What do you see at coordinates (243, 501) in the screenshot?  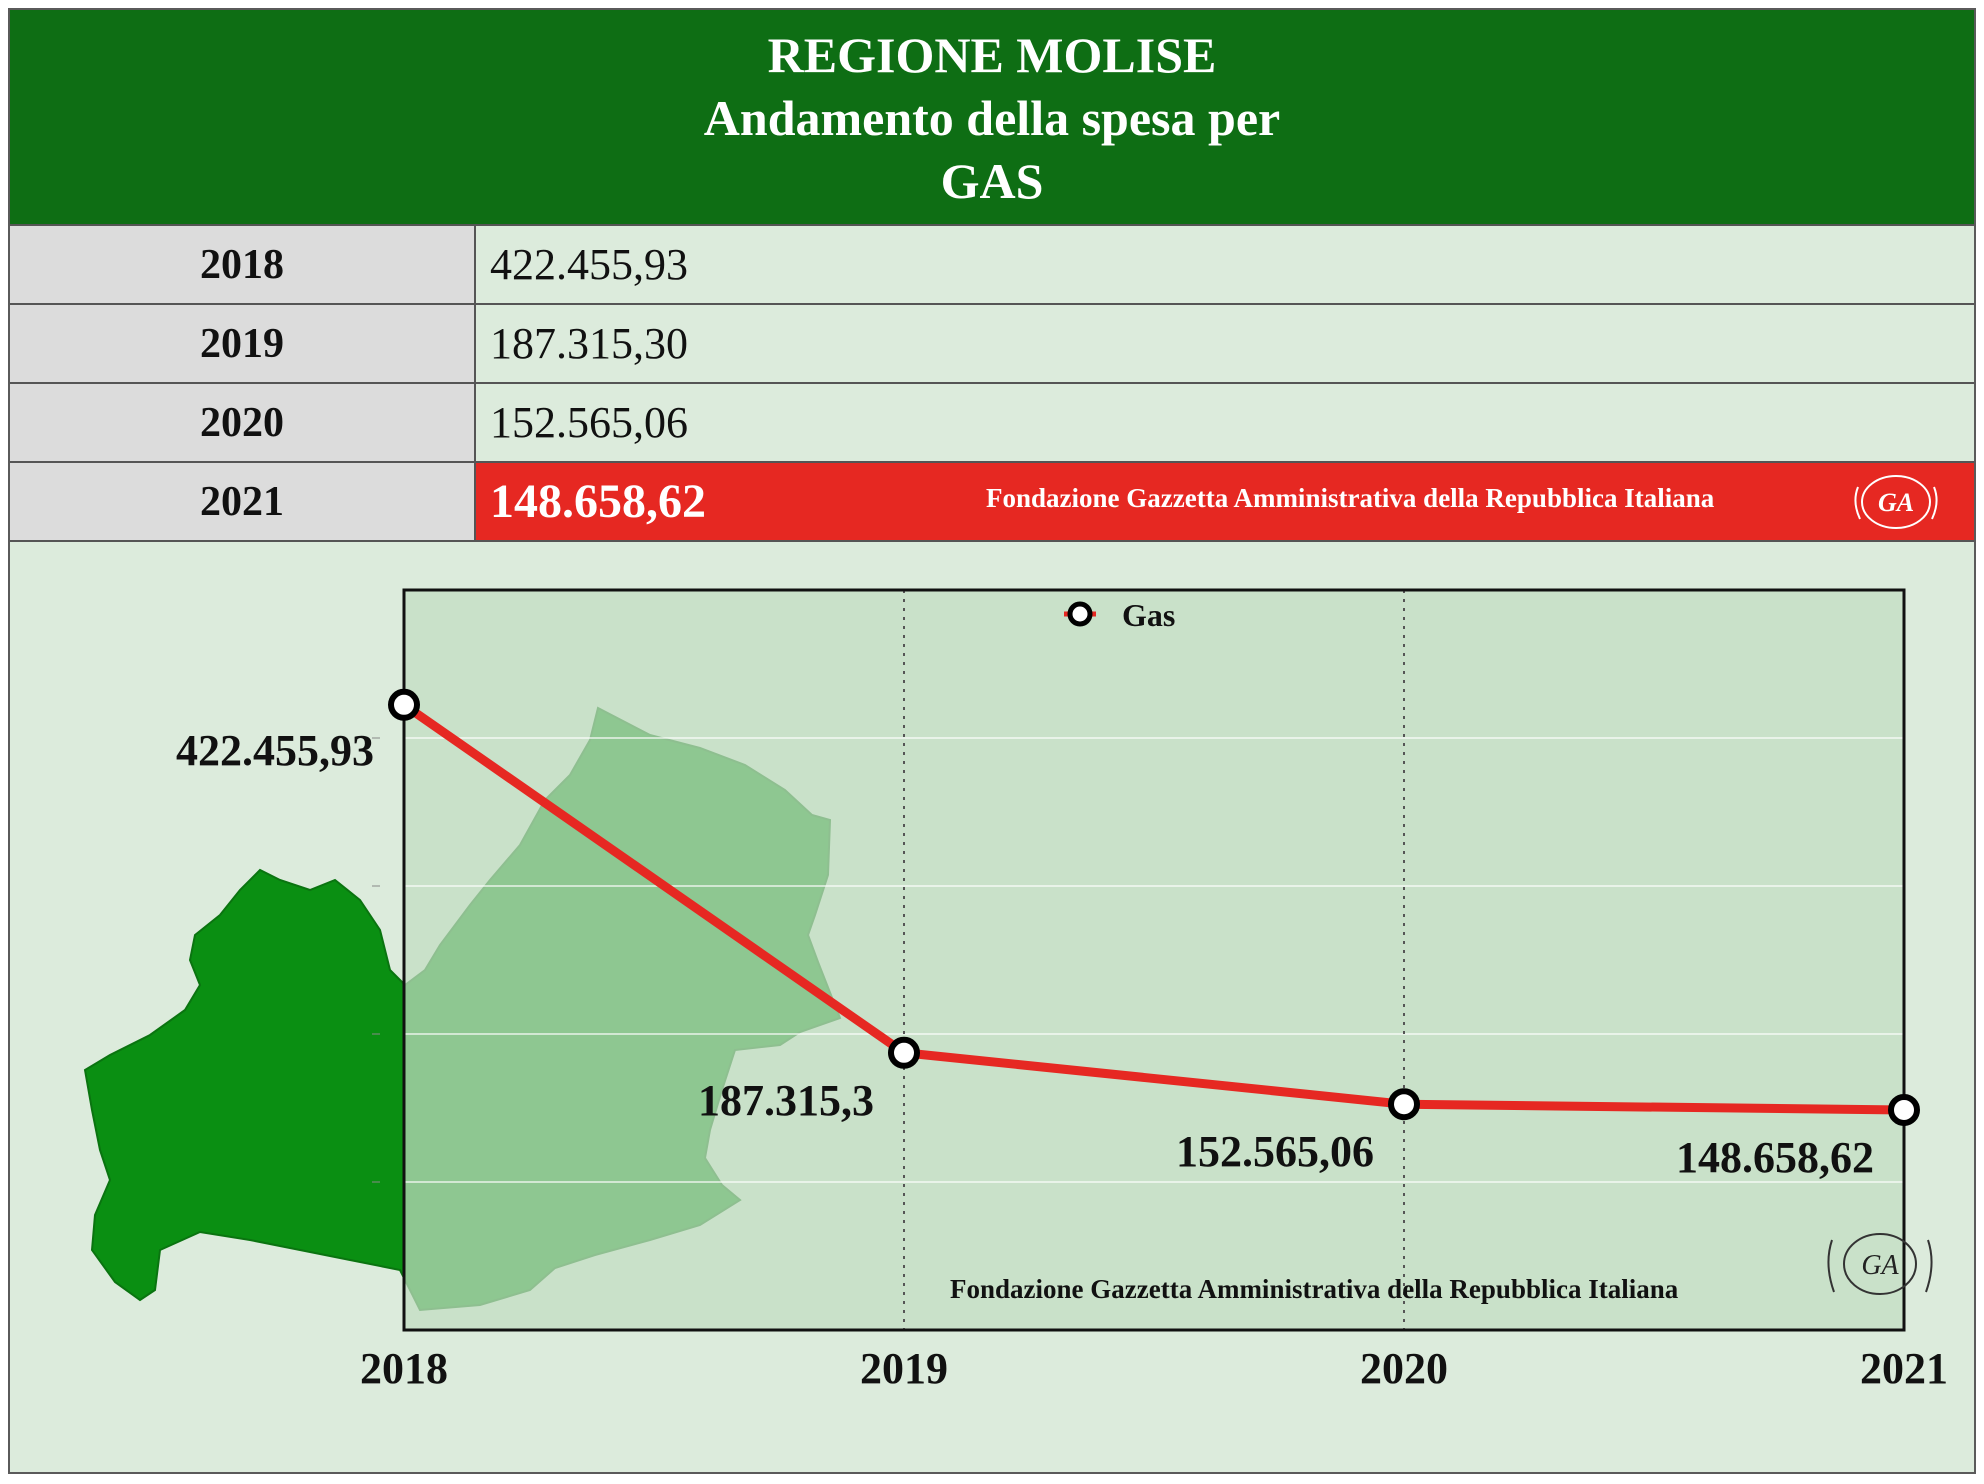 I see `year-cell: 2021` at bounding box center [243, 501].